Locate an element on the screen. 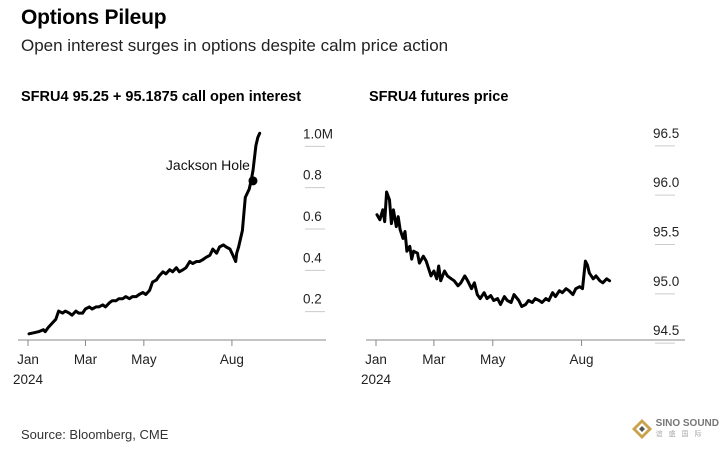  px-y-tick-label: 94.5 is located at coordinates (666, 330).